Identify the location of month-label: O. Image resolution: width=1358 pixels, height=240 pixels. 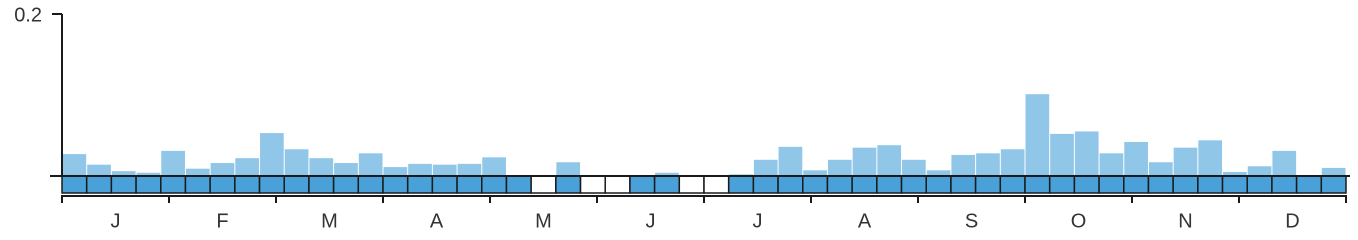
(1079, 221).